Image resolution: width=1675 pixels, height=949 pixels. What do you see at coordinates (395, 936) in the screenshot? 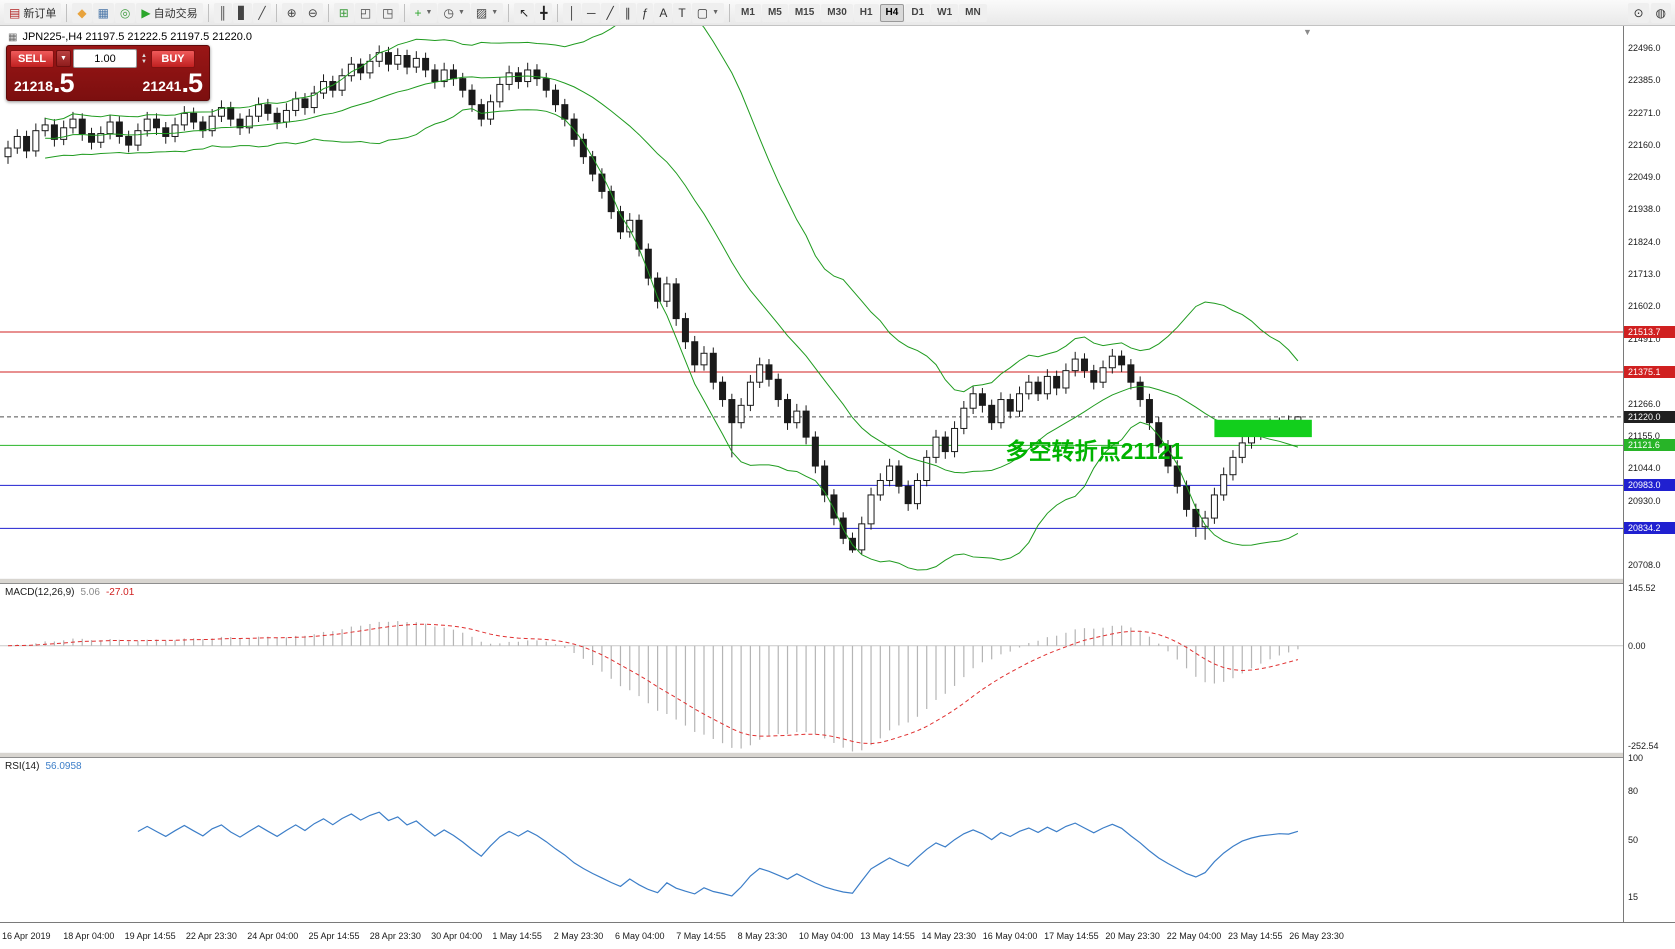
I see `time-axis-label: 28 Apr 23:30` at bounding box center [395, 936].